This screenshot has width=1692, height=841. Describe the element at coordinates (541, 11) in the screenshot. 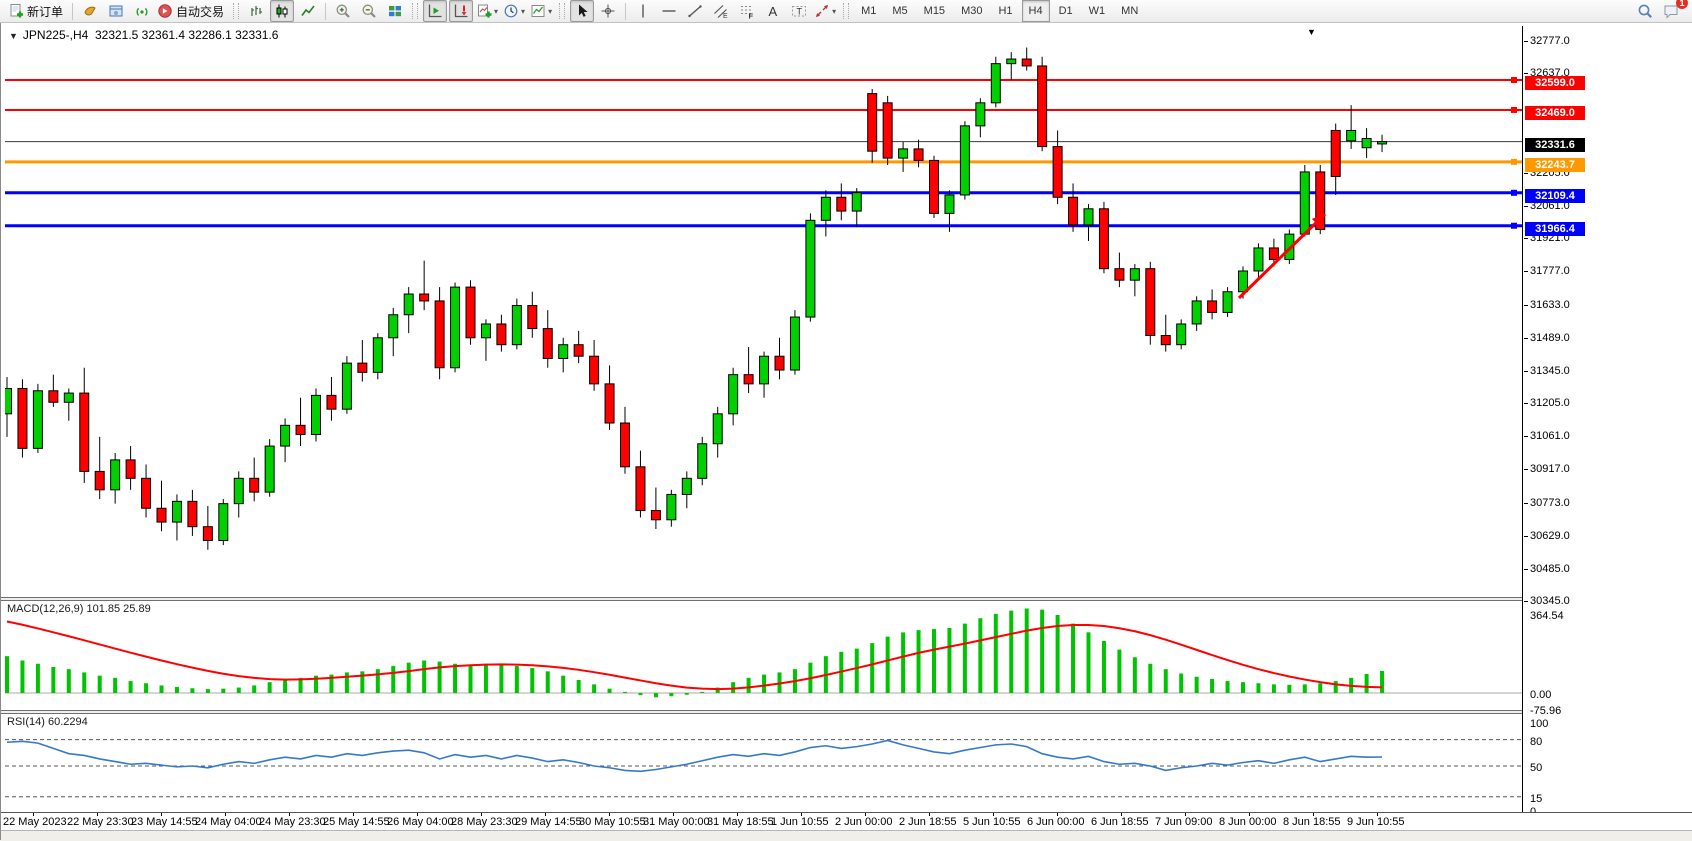

I see `templates-button: ▾` at that location.